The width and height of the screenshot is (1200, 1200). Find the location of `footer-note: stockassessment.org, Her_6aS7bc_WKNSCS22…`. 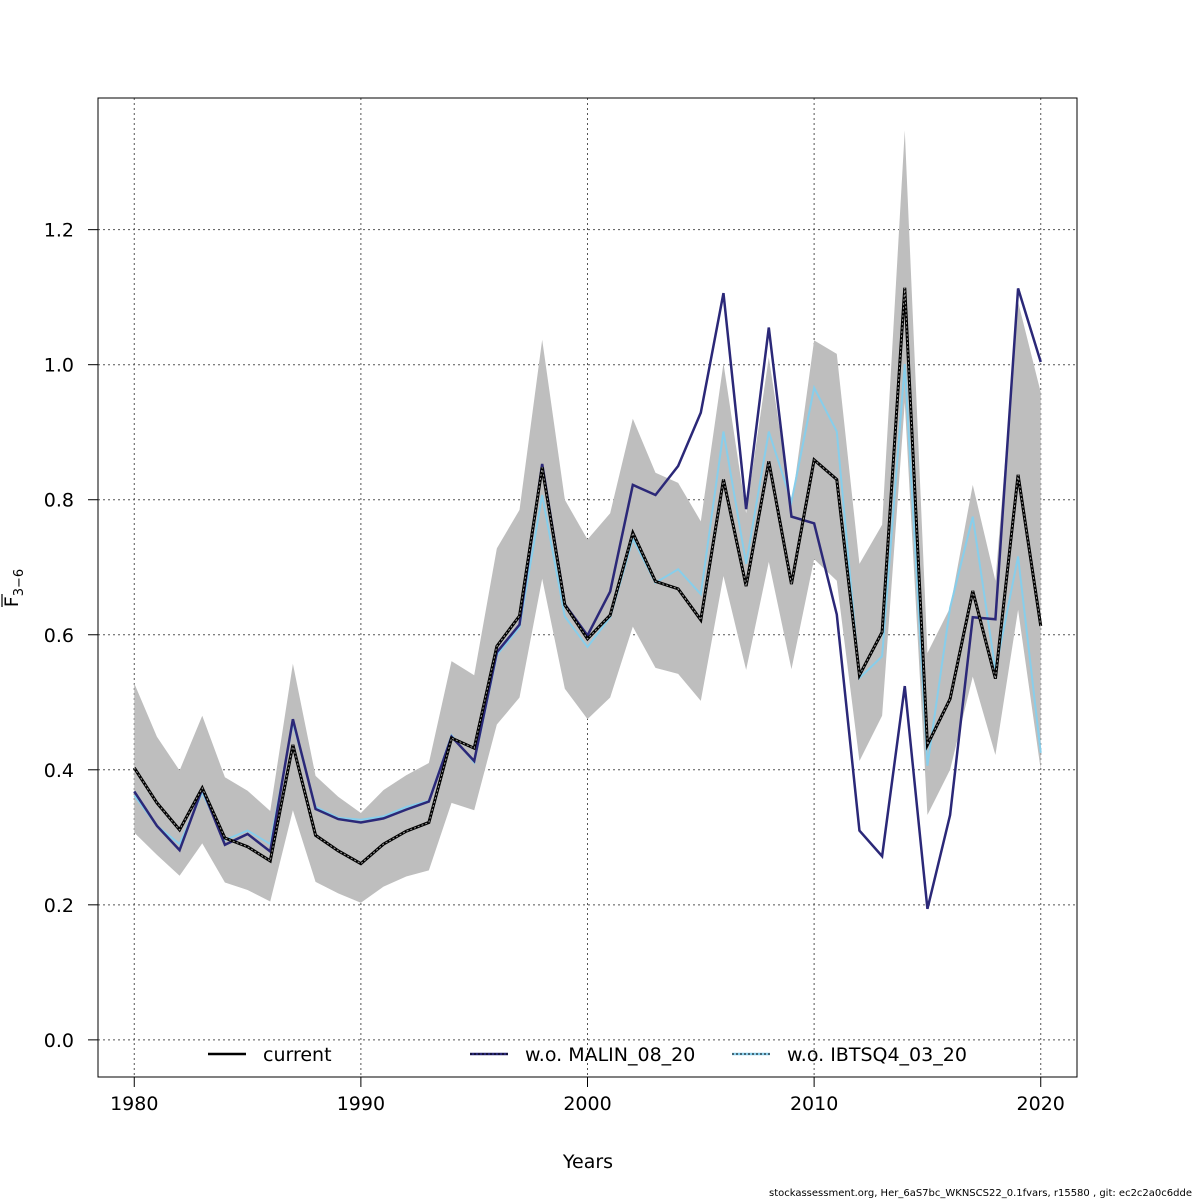

footer-note: stockassessment.org, Her_6aS7bc_WKNSCS22… is located at coordinates (980, 1193).